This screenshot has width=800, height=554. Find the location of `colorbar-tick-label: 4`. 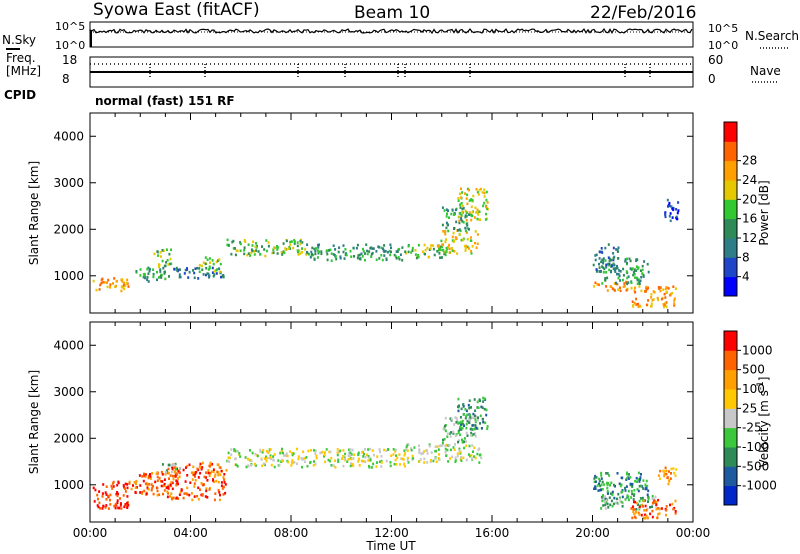

colorbar-tick-label: 4 is located at coordinates (746, 277).